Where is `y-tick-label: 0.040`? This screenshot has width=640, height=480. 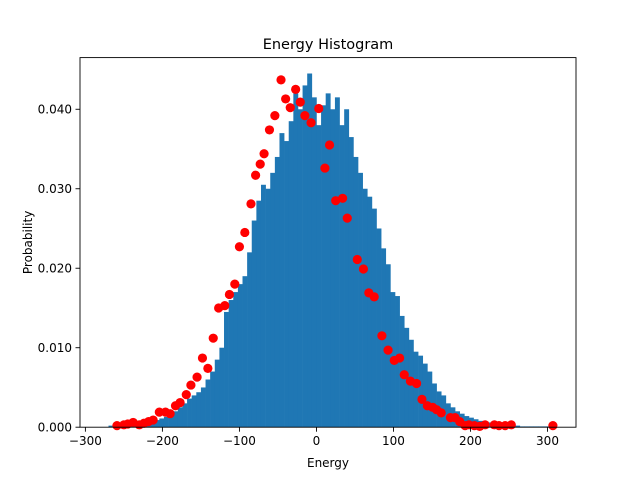 y-tick-label: 0.040 is located at coordinates (55, 110).